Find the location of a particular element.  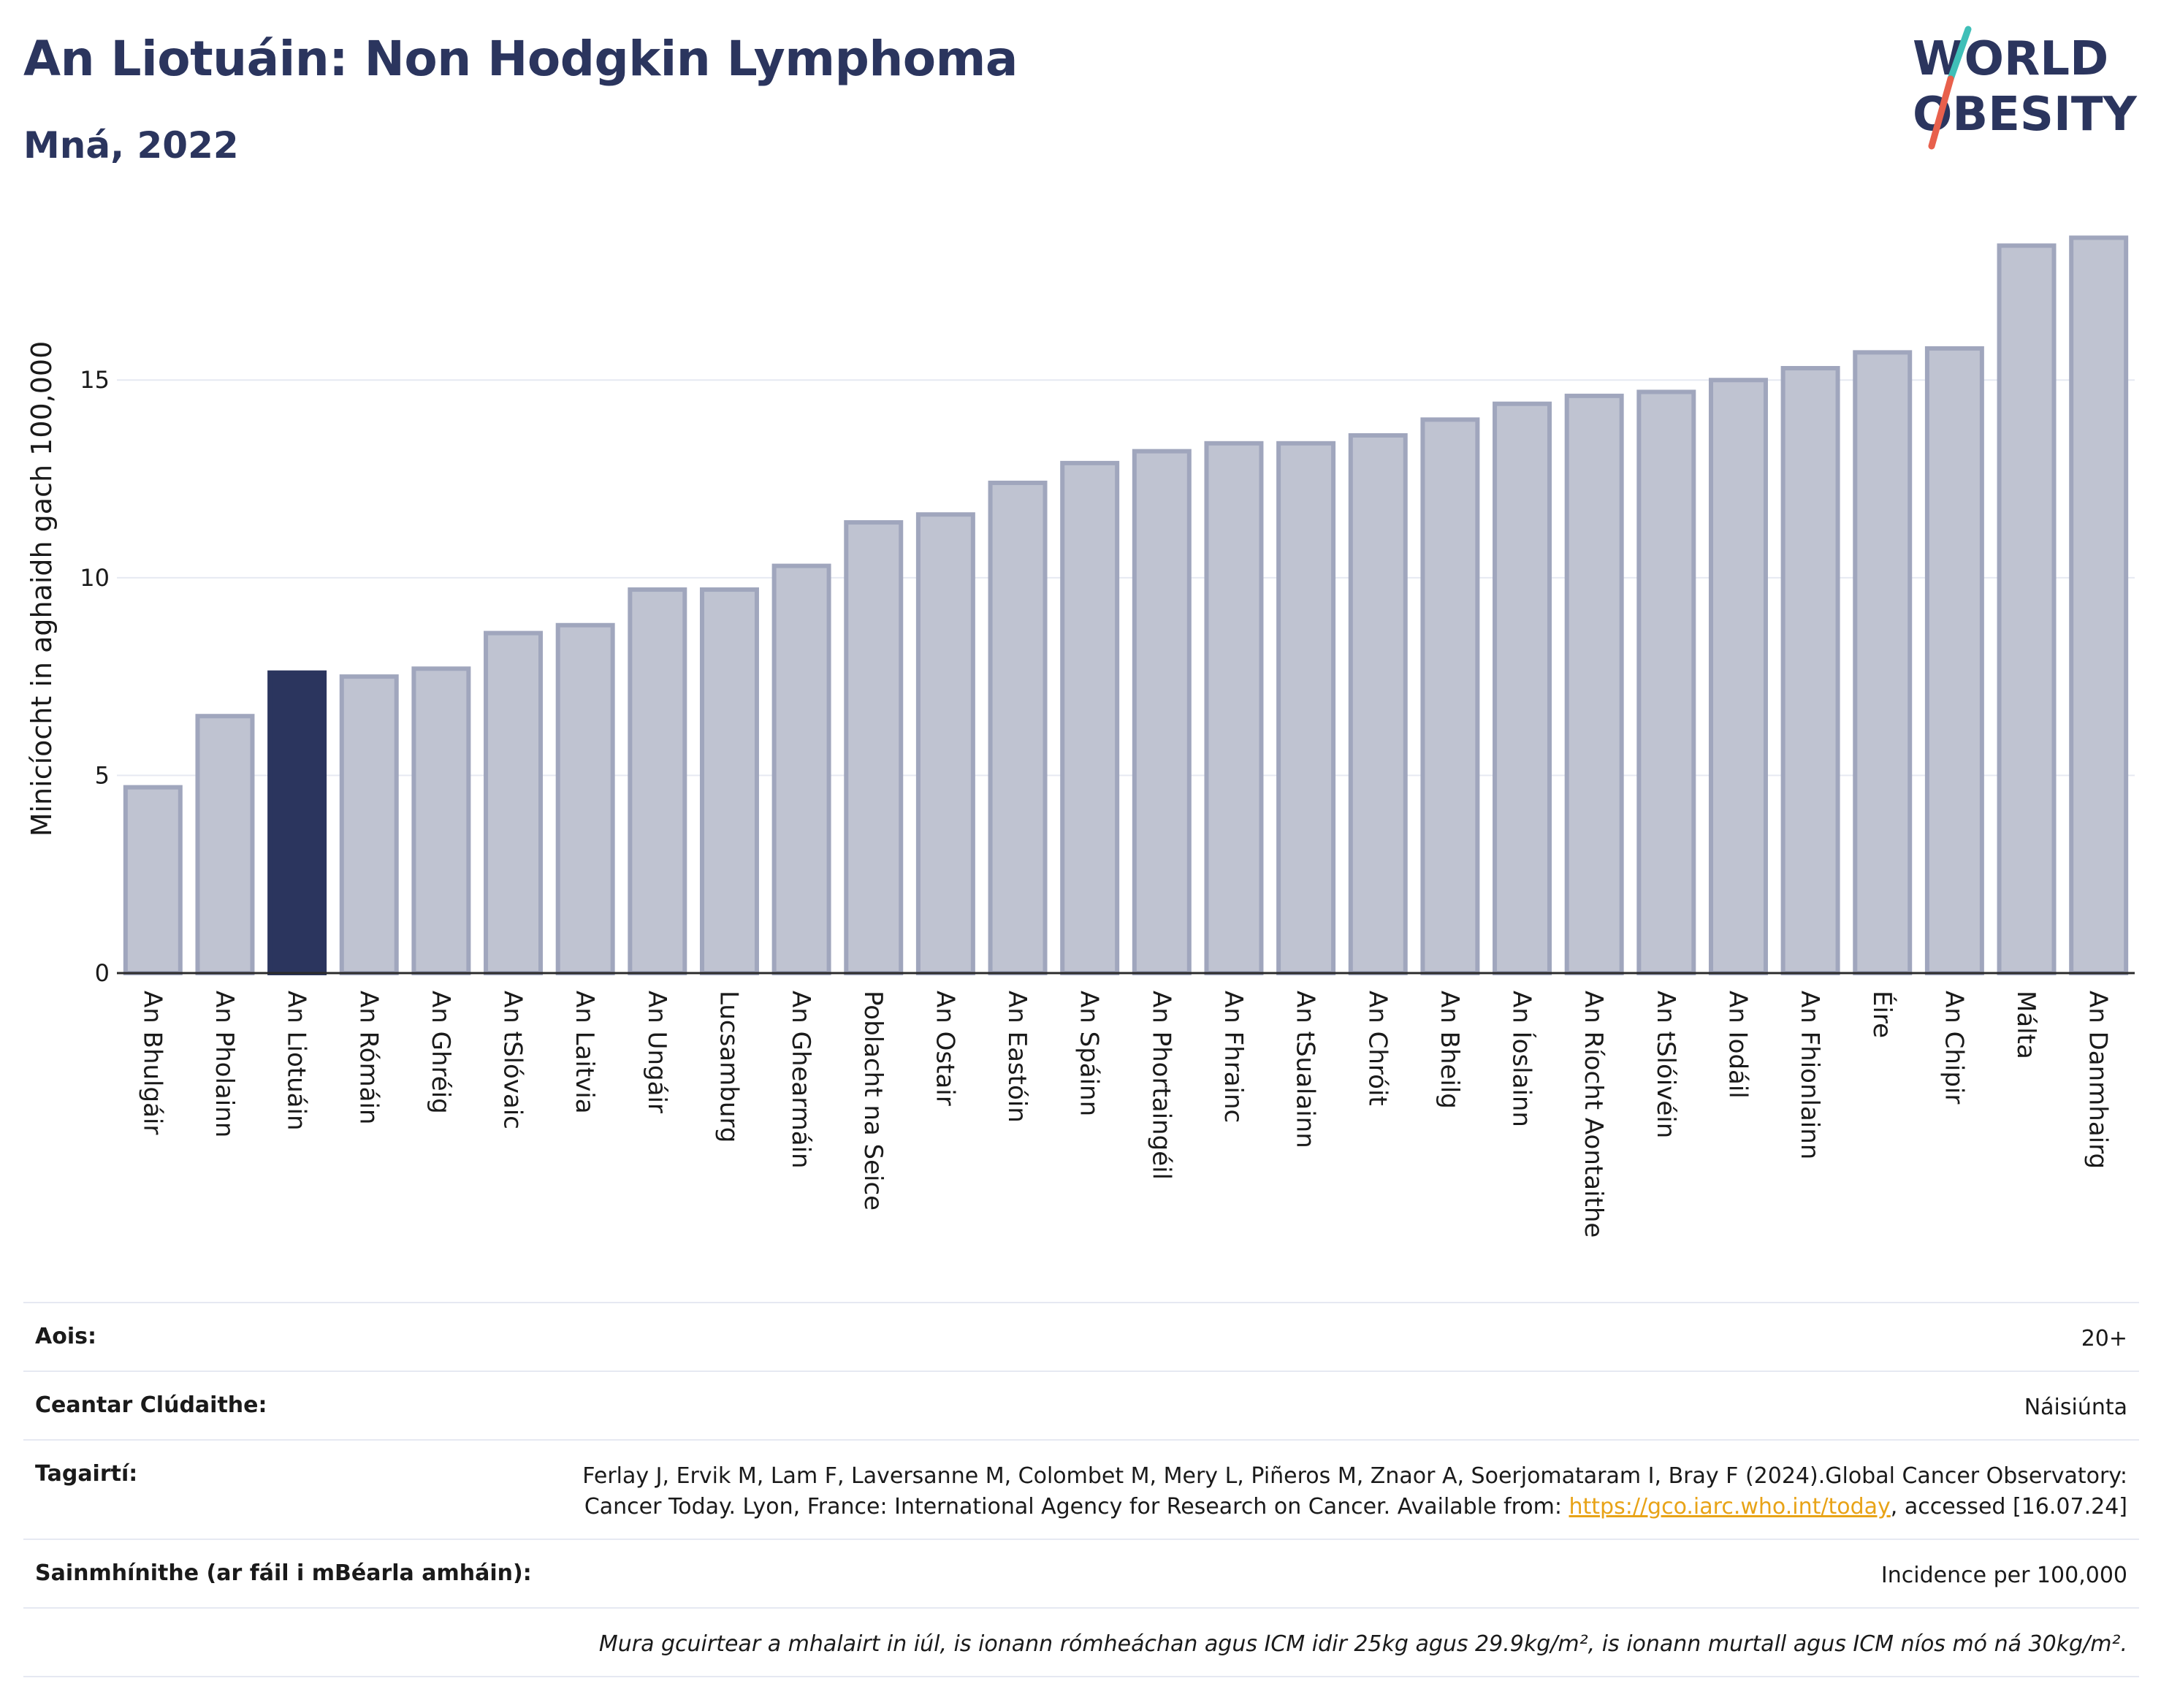

x-tick-label: An tSlóvaic is located at coordinates (512, 1060).